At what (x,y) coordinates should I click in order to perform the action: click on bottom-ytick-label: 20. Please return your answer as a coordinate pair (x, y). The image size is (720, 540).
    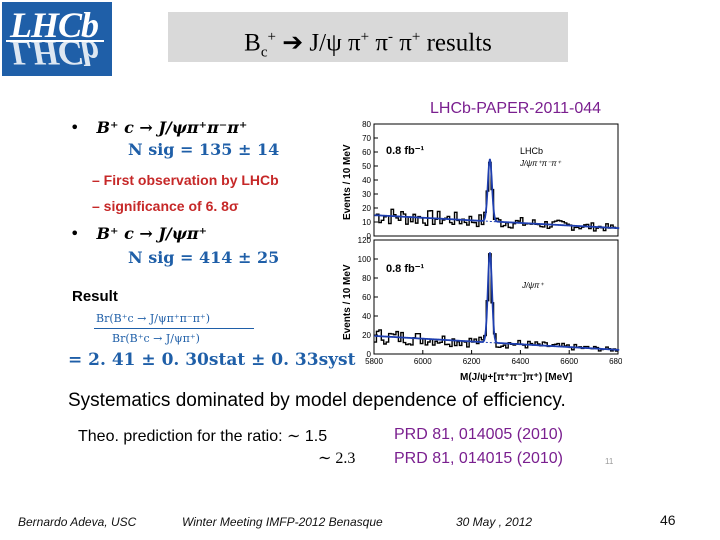
    Looking at the image, I should click on (366, 335).